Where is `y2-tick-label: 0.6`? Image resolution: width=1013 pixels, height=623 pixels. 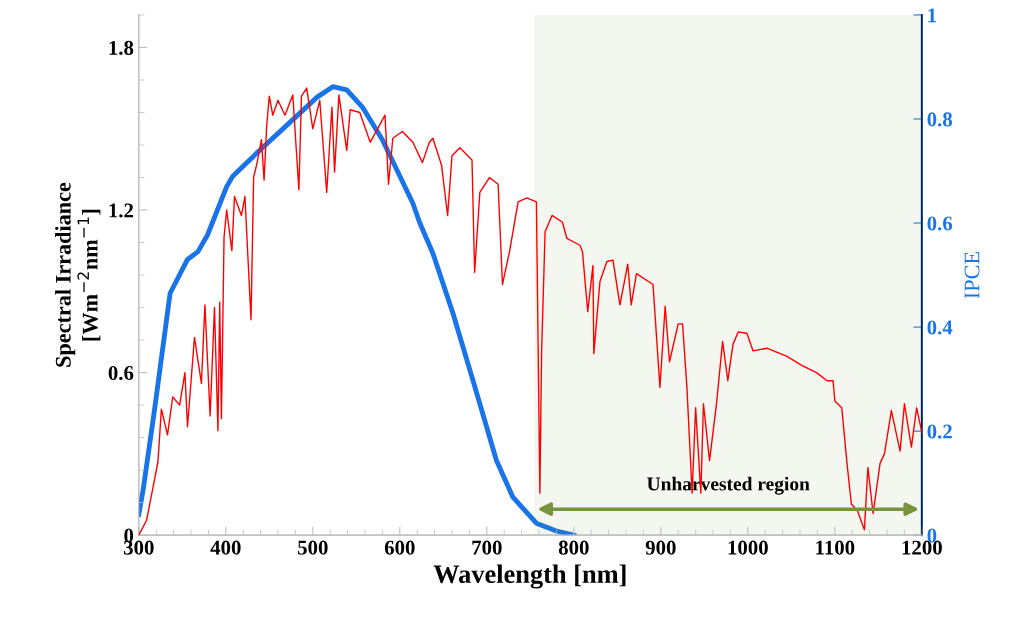
y2-tick-label: 0.6 is located at coordinates (940, 223).